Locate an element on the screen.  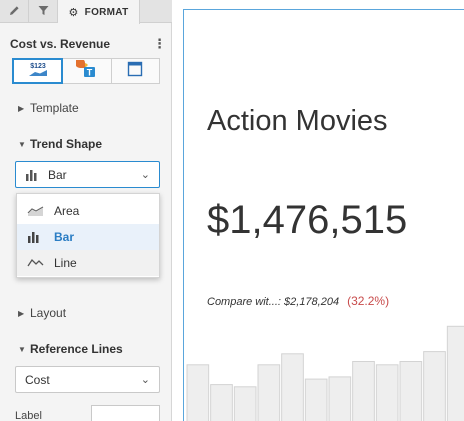
section-template-label: Template is located at coordinates (54, 108).